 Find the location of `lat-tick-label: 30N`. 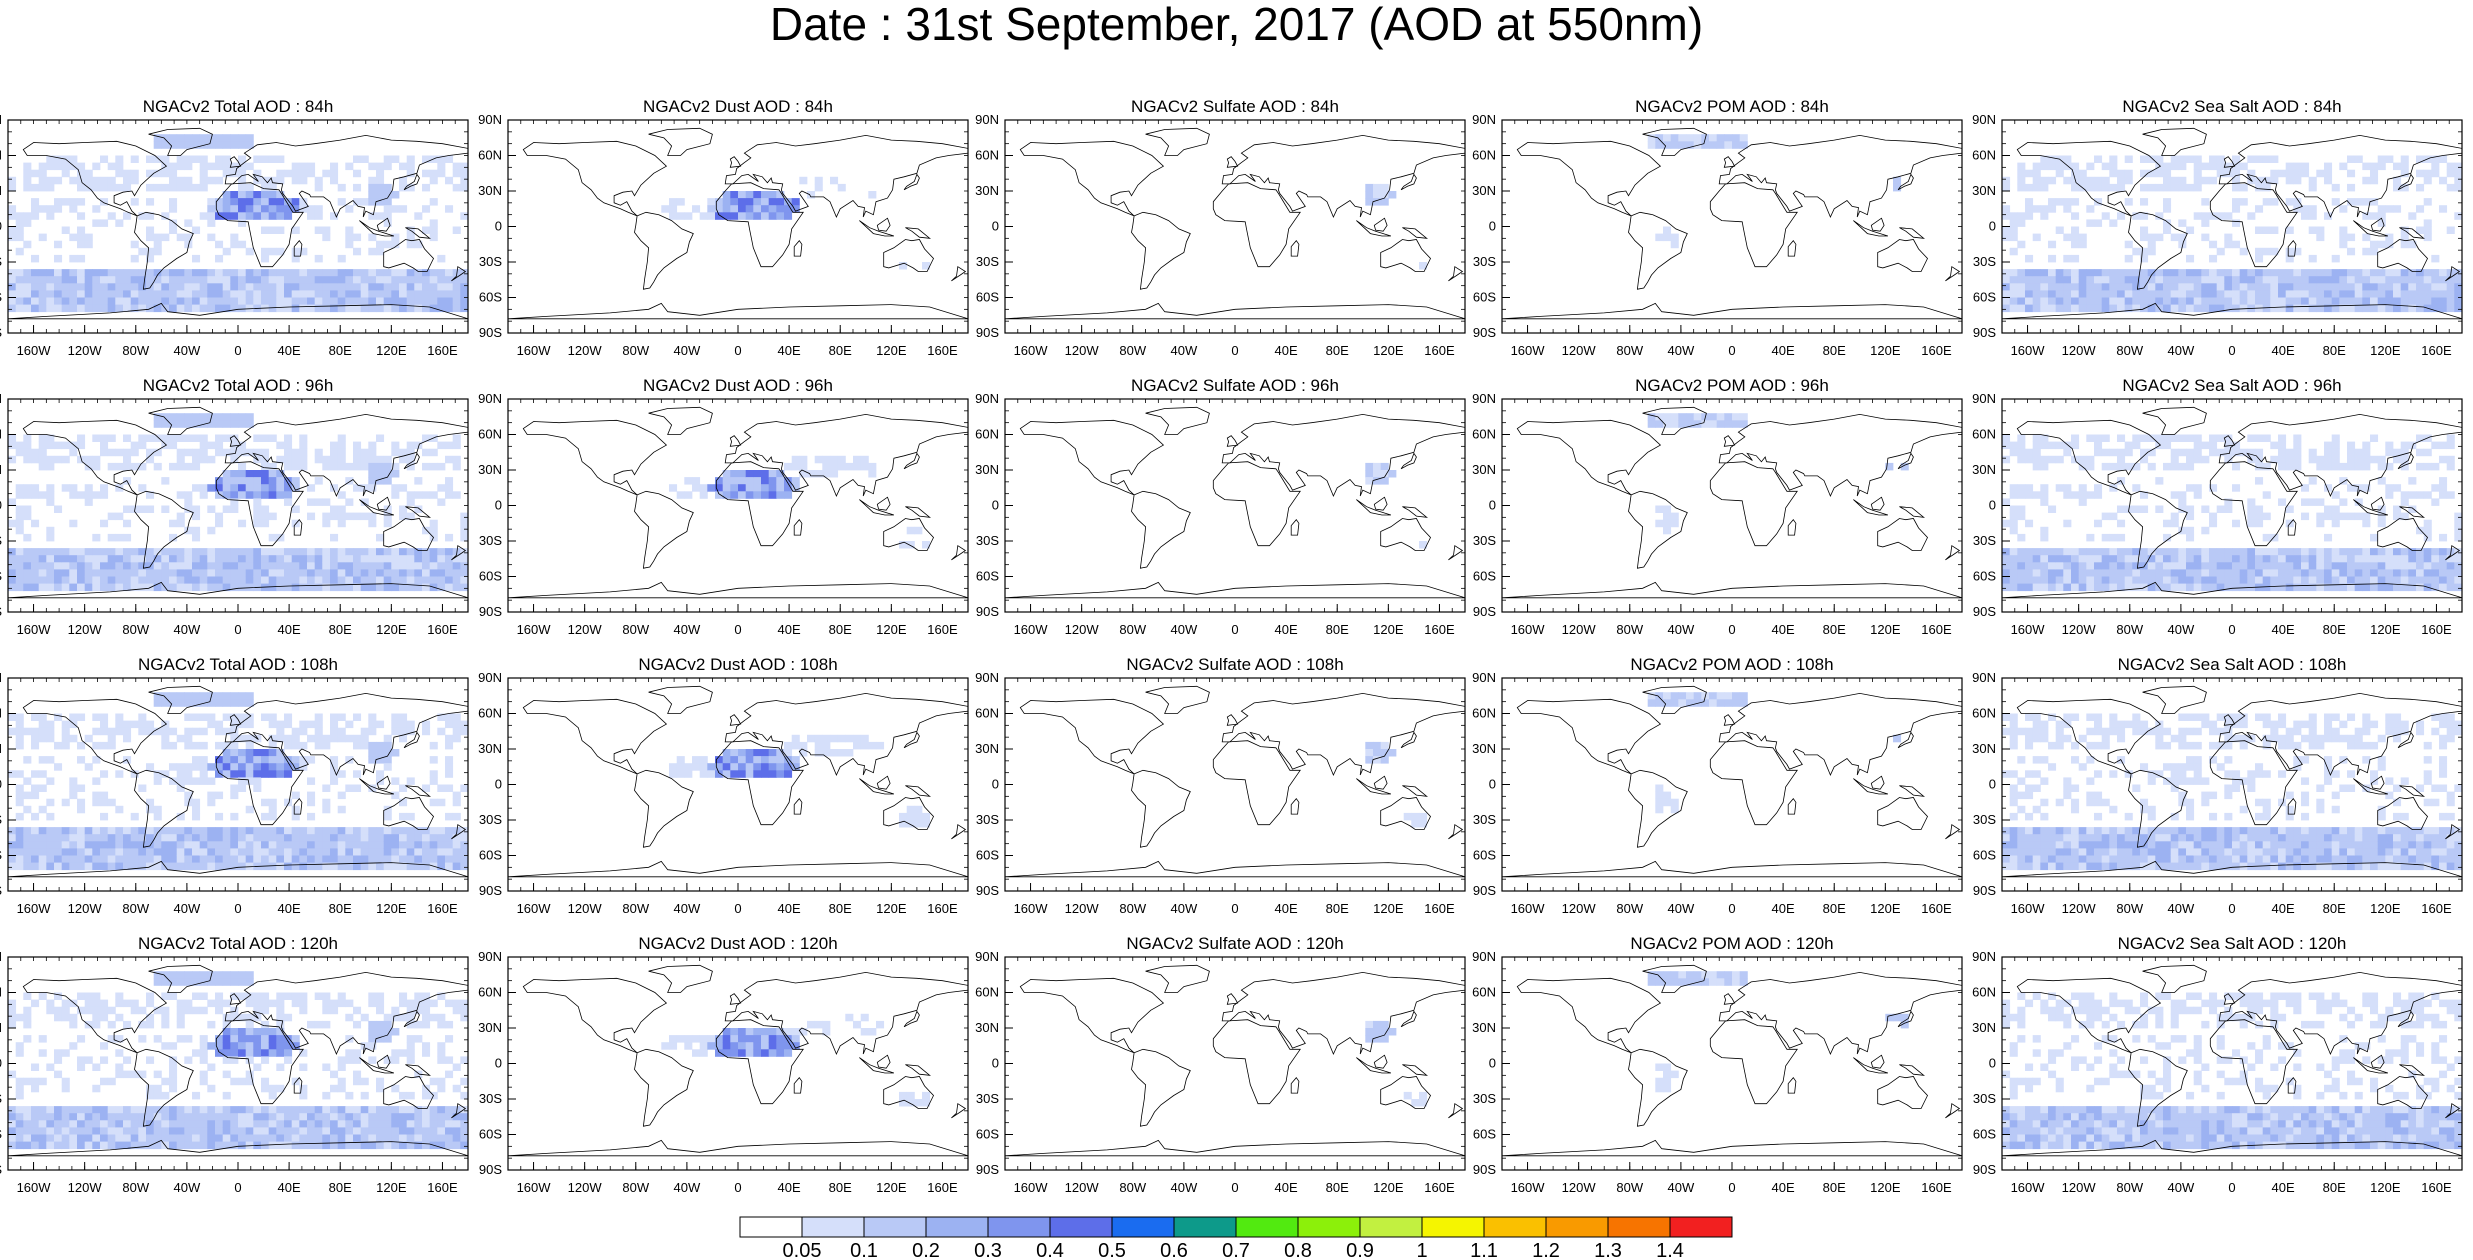

lat-tick-label: 30N is located at coordinates (1984, 190).